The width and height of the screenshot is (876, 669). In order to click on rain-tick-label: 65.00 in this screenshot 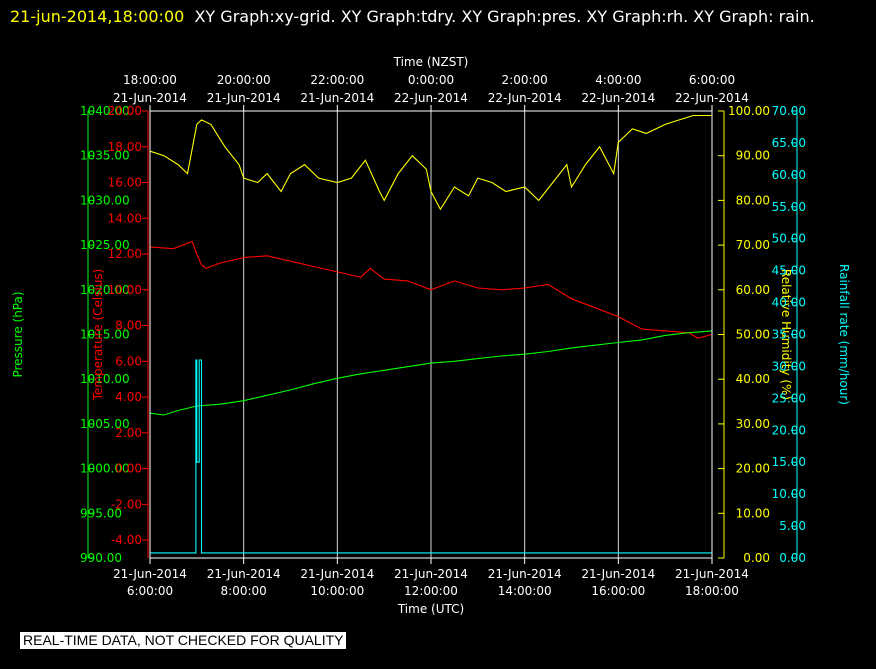, I will do `click(789, 143)`.